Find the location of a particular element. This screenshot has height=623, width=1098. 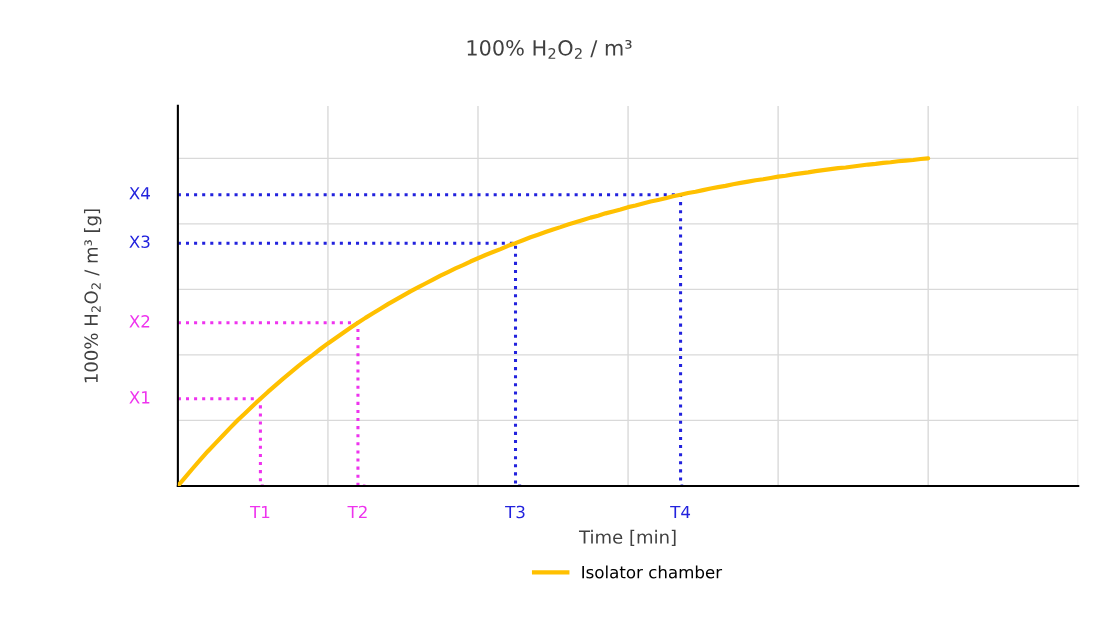

series-label: X3 is located at coordinates (139, 242).